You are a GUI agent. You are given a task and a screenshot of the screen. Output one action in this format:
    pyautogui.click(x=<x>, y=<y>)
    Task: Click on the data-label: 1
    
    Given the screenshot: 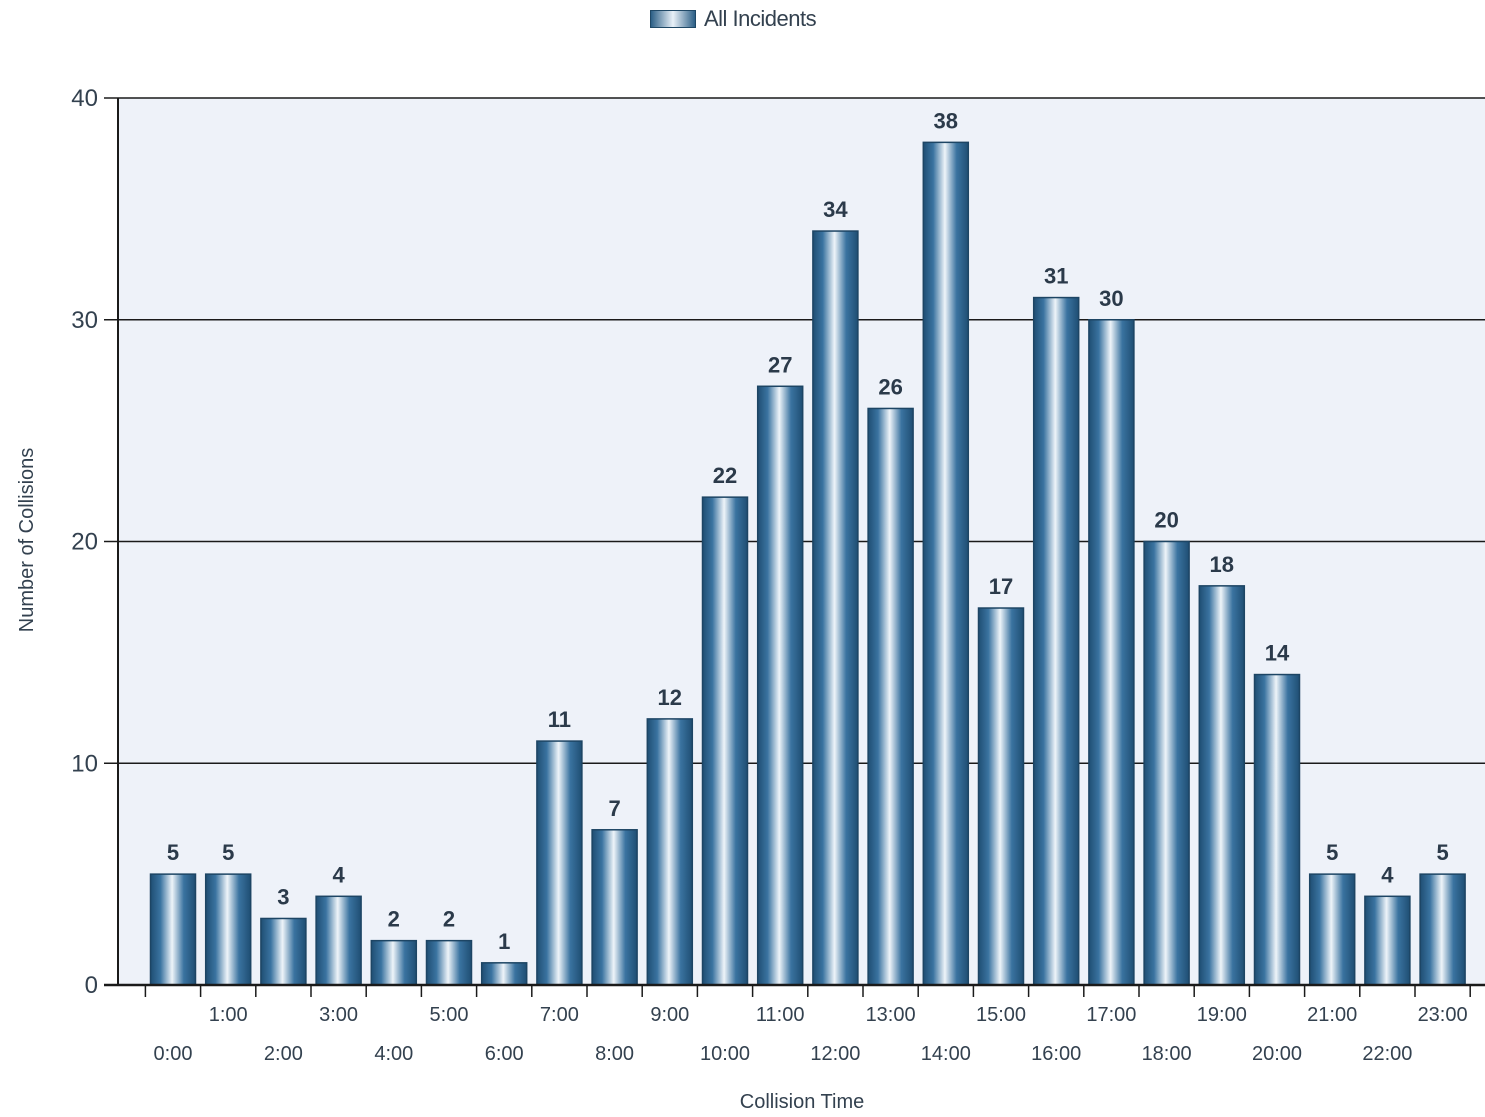 What is the action you would take?
    pyautogui.click(x=504, y=941)
    